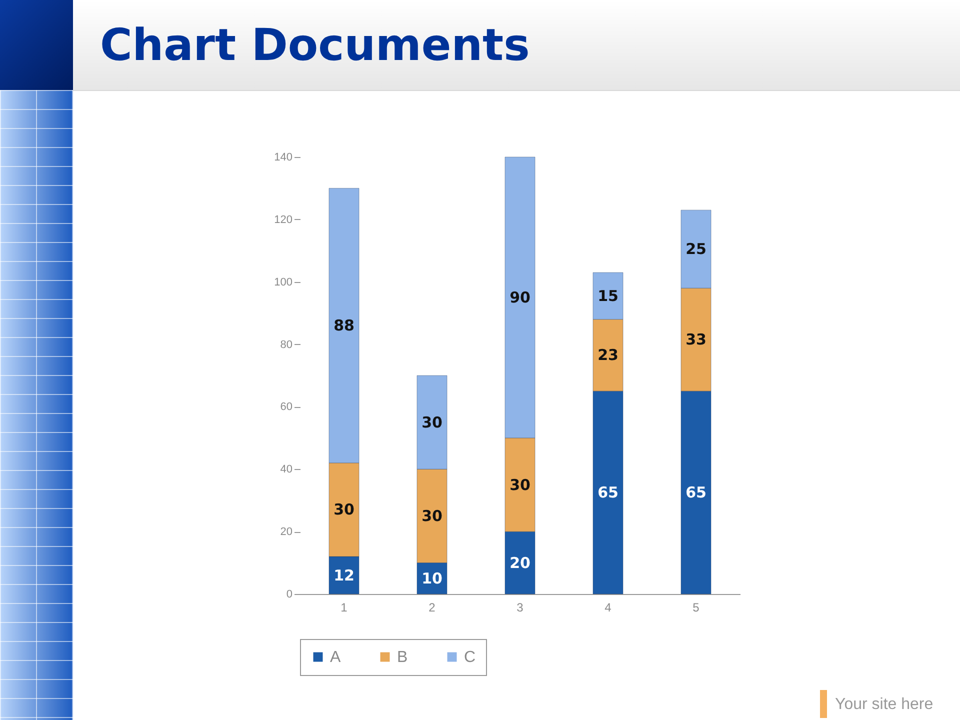  I want to click on text: Your site here, so click(884, 705).